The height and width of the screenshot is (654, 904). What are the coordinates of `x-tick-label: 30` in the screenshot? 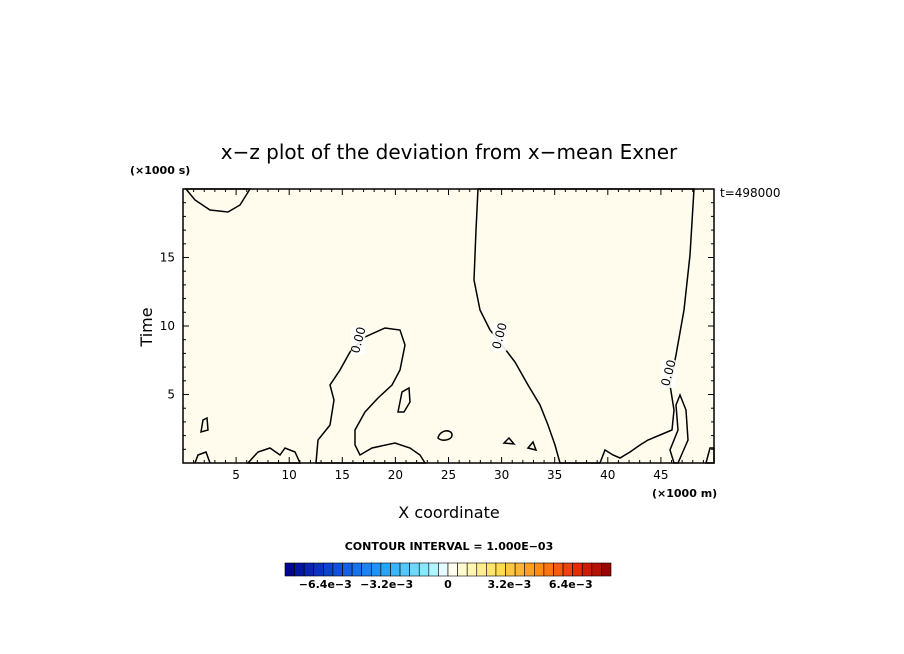 It's located at (501, 475).